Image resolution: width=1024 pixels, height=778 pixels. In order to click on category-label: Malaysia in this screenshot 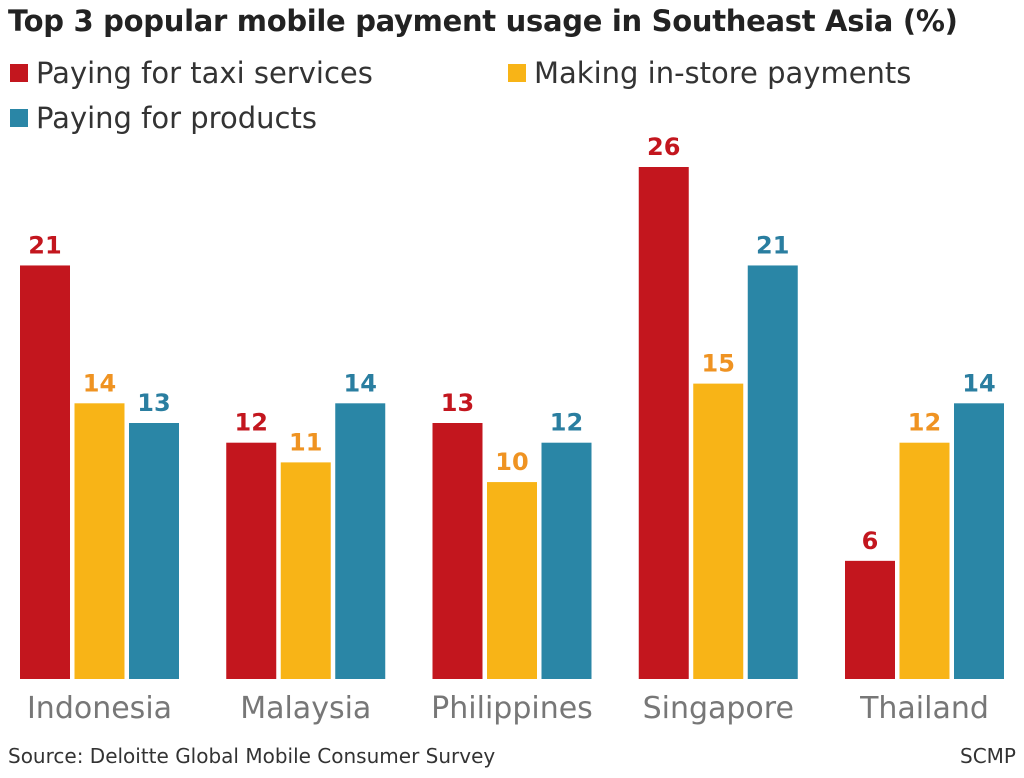, I will do `click(305, 708)`.